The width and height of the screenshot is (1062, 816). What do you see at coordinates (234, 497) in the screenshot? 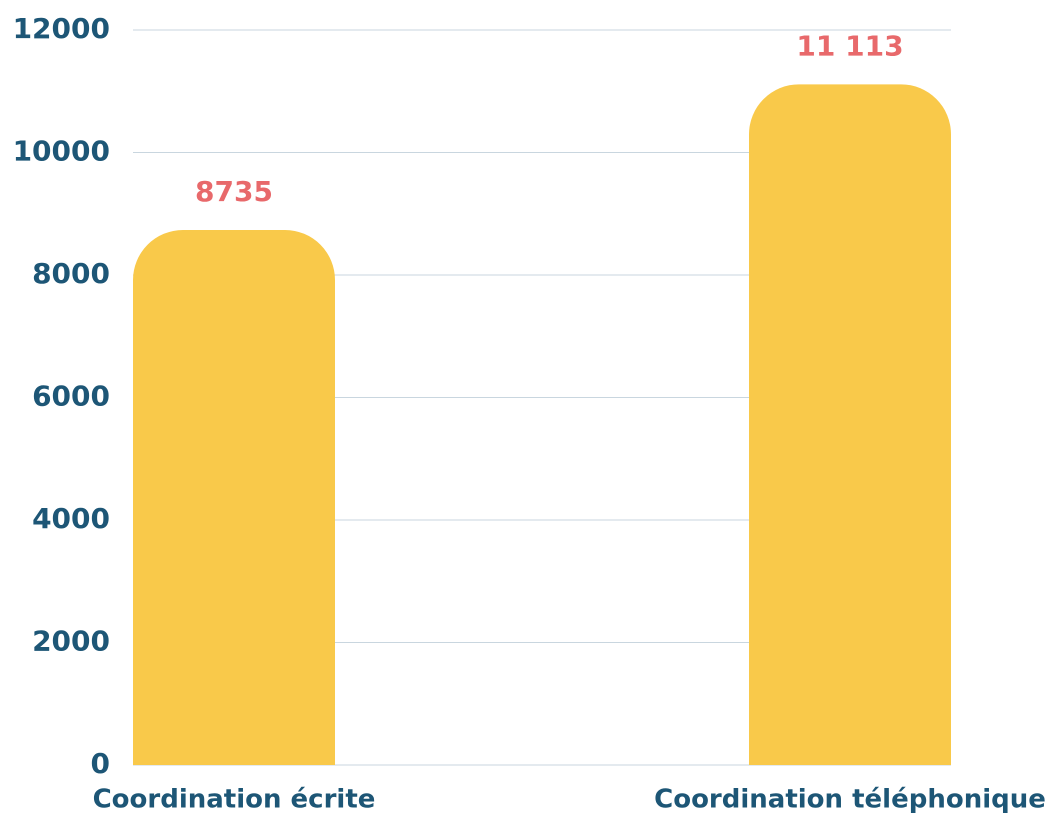
I see `bar` at bounding box center [234, 497].